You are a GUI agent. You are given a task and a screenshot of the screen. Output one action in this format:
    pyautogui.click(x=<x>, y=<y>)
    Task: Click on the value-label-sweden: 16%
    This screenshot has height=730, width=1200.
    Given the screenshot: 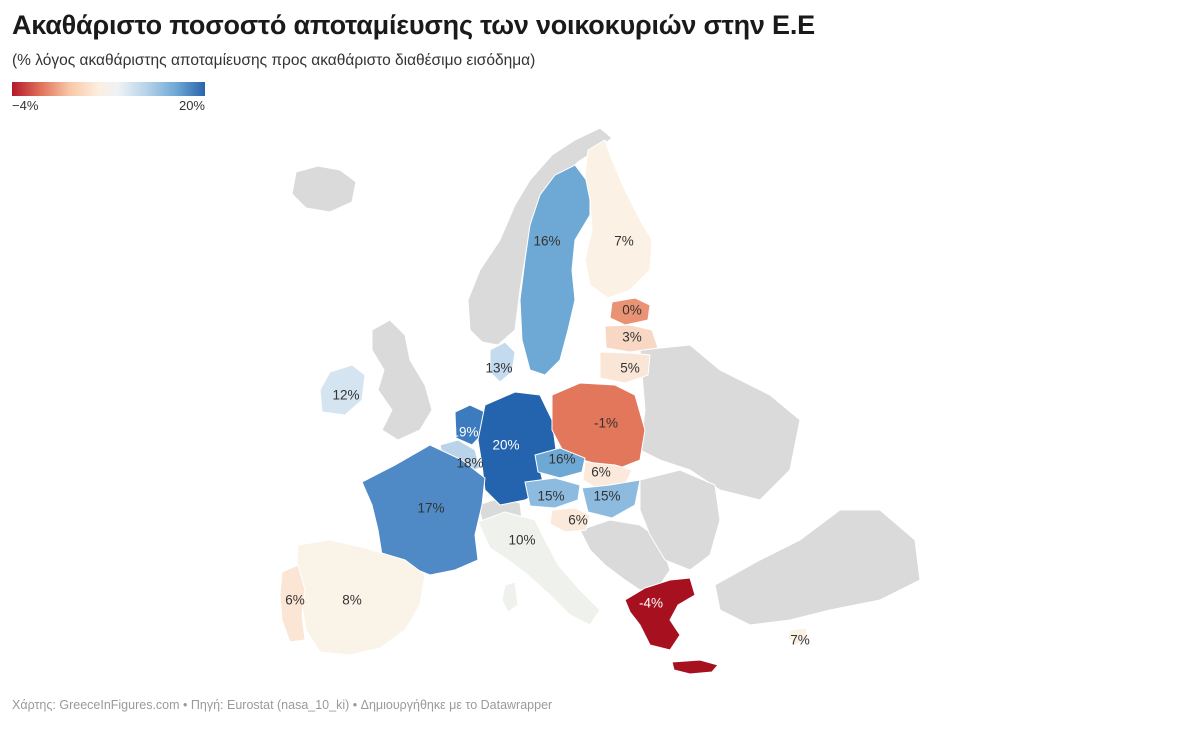 What is the action you would take?
    pyautogui.click(x=546, y=241)
    